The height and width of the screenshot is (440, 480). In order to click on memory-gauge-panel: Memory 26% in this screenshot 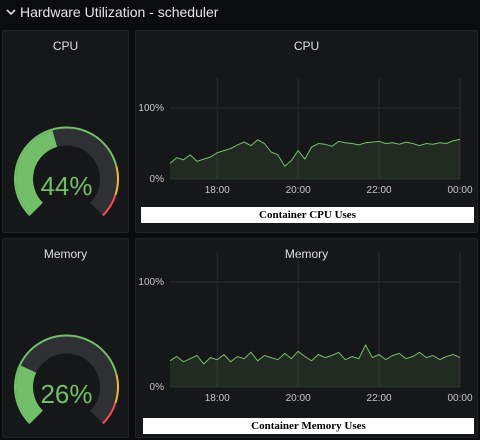, I will do `click(65, 338)`.